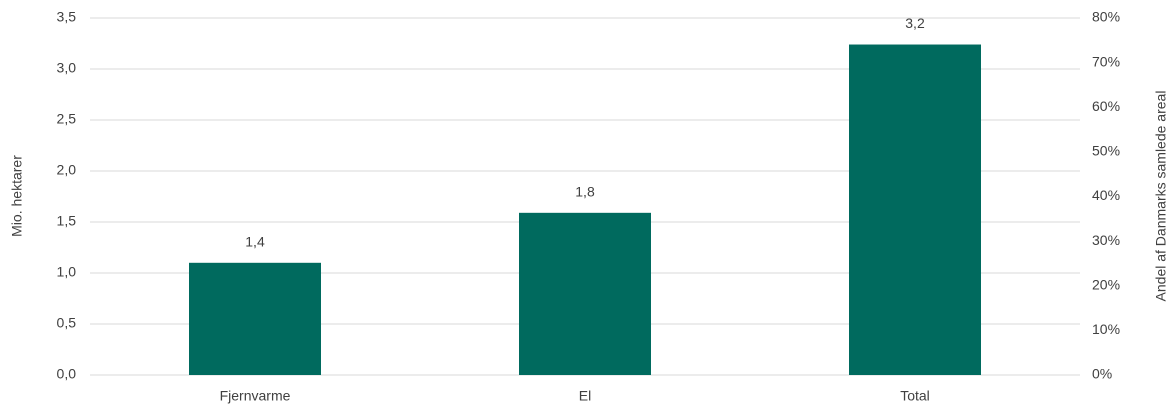 The height and width of the screenshot is (410, 1174). Describe the element at coordinates (1106, 240) in the screenshot. I see `y2-tick-label: 30%` at that location.